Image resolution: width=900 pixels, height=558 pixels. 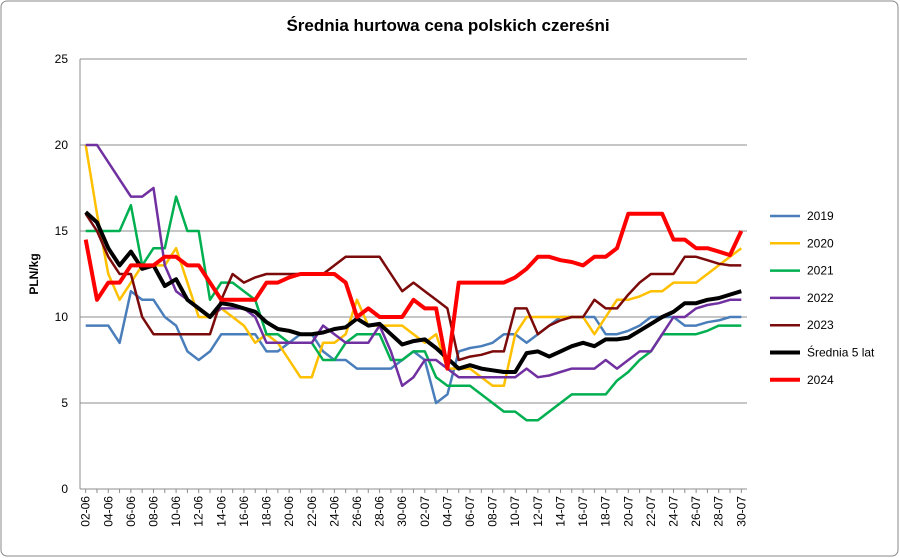 What do you see at coordinates (560, 511) in the screenshot?
I see `x-tick-label: 14-07` at bounding box center [560, 511].